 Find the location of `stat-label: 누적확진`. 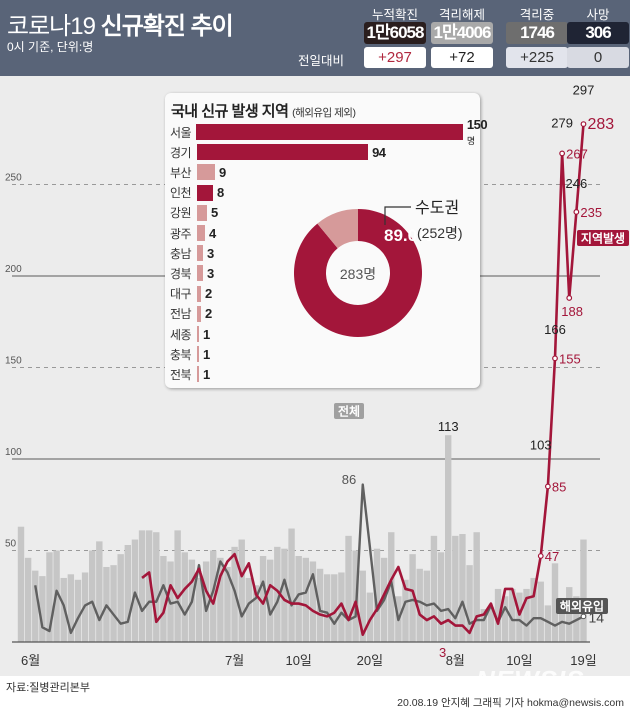

stat-label: 누적확진 is located at coordinates (394, 15).